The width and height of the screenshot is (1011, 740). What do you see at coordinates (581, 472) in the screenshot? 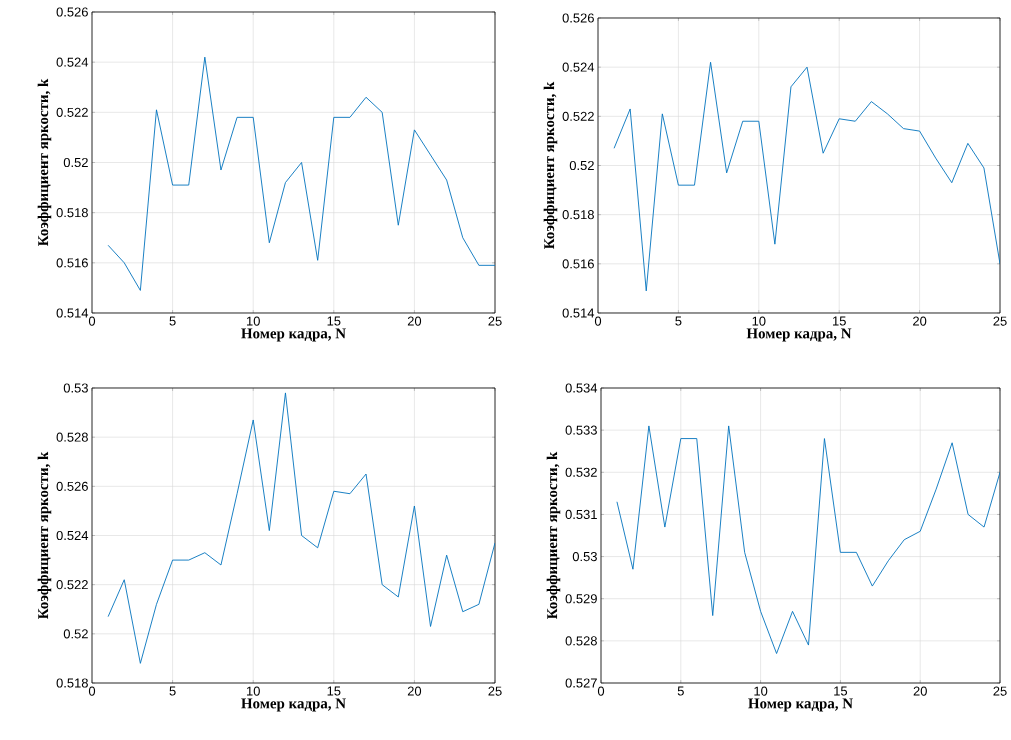
I see `y-tick-label: 0.532` at bounding box center [581, 472].